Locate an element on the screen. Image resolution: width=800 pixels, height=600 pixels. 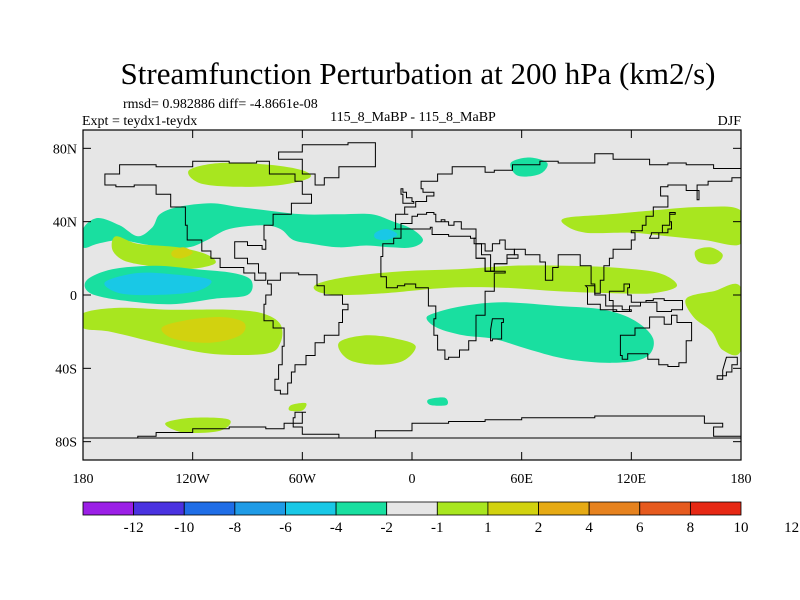
coastline-eurasia is located at coordinates (567, 223).